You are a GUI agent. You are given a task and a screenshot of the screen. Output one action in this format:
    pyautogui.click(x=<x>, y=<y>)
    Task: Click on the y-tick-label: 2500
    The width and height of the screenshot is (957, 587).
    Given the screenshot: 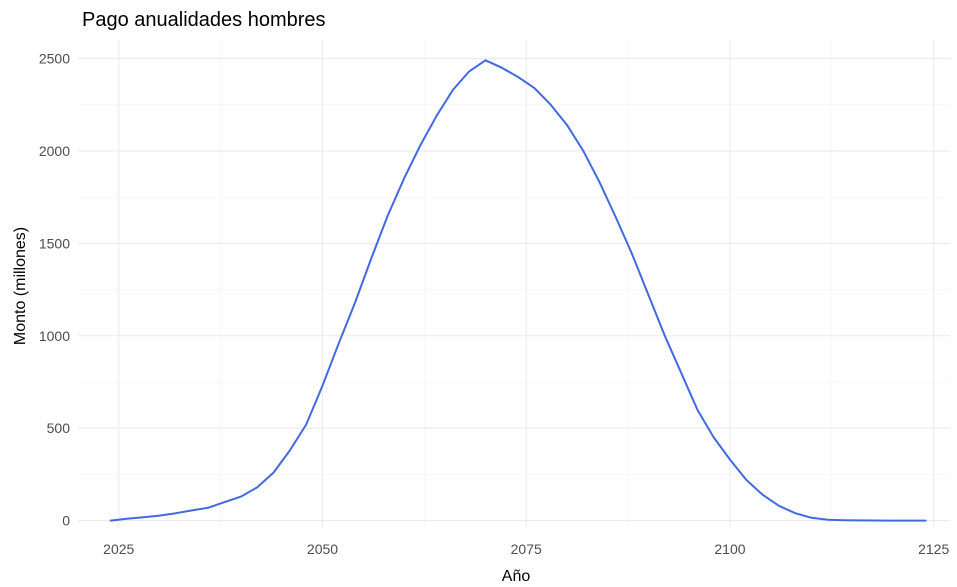 What is the action you would take?
    pyautogui.click(x=54, y=58)
    